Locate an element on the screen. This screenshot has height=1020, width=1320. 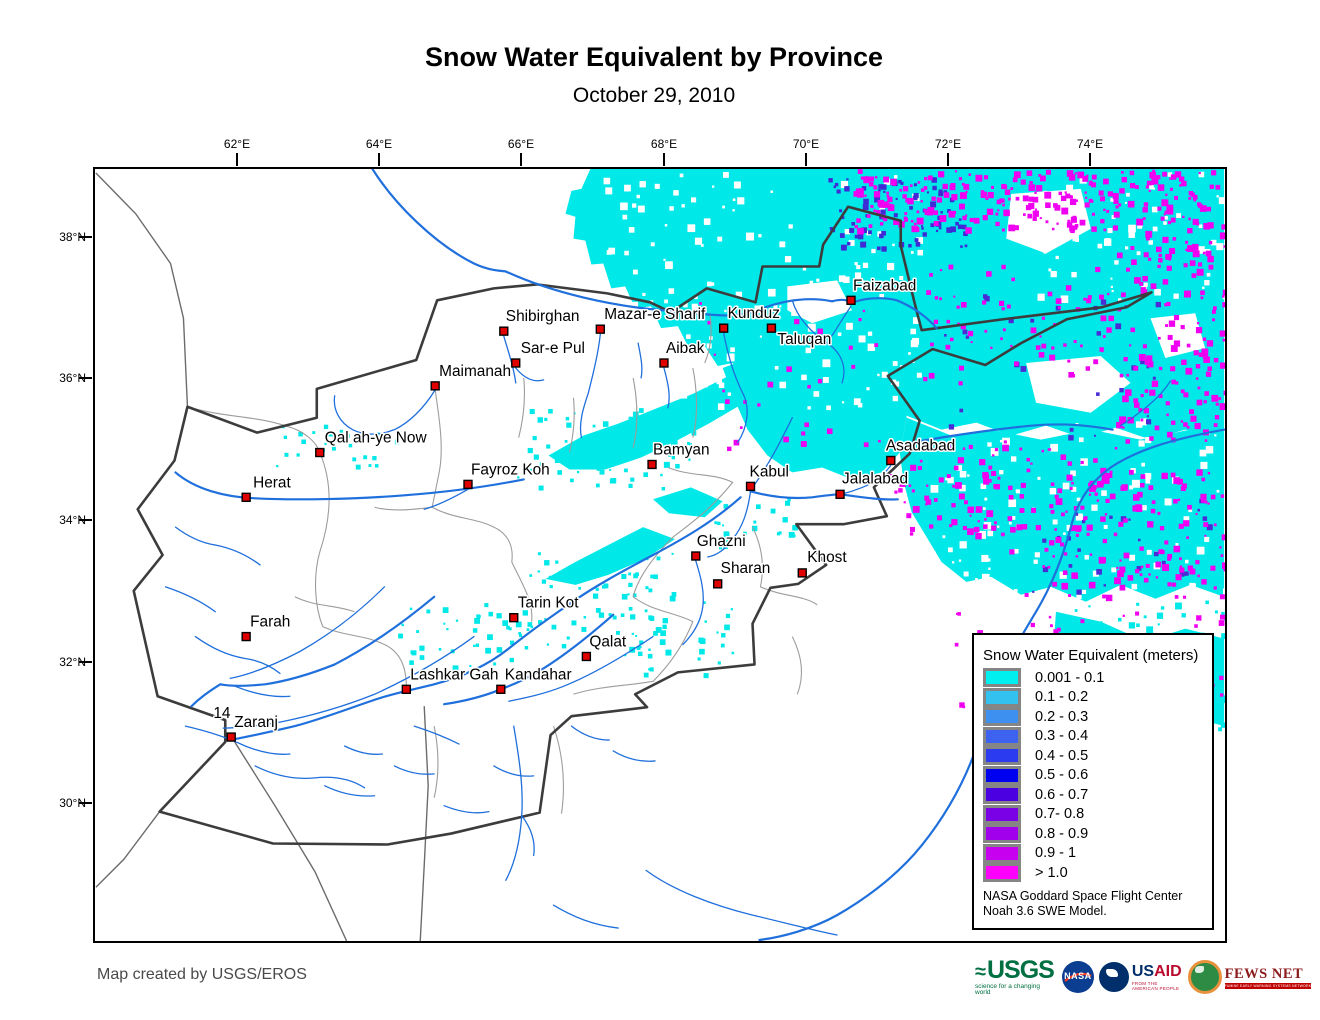
usaid-logo: USAID FROM THE AMERICAN PEOPLE is located at coordinates (1140, 977).